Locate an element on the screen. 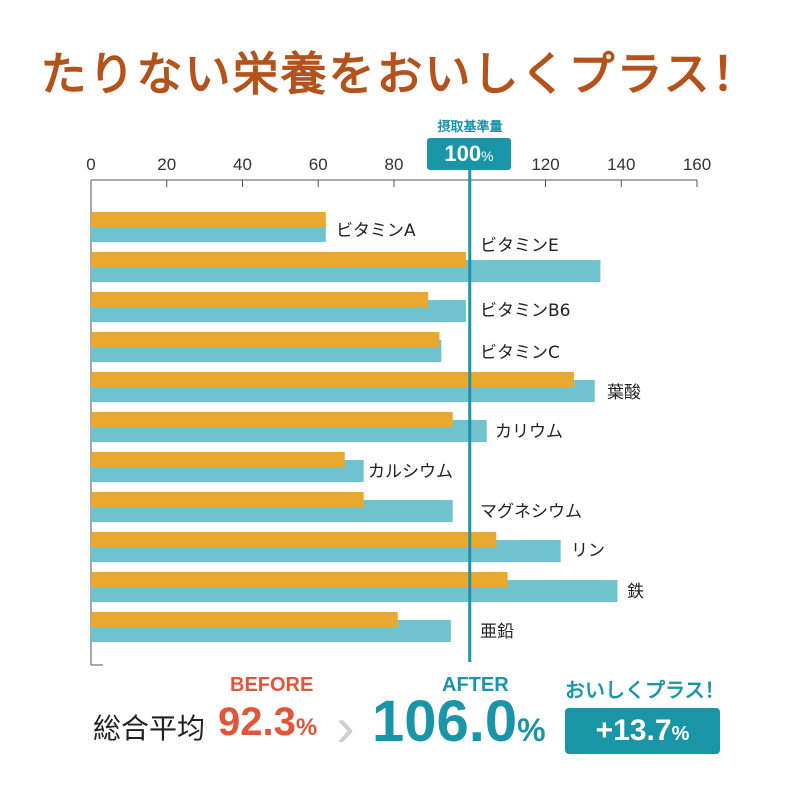 The height and width of the screenshot is (800, 800). category-label: カルシウム is located at coordinates (410, 472).